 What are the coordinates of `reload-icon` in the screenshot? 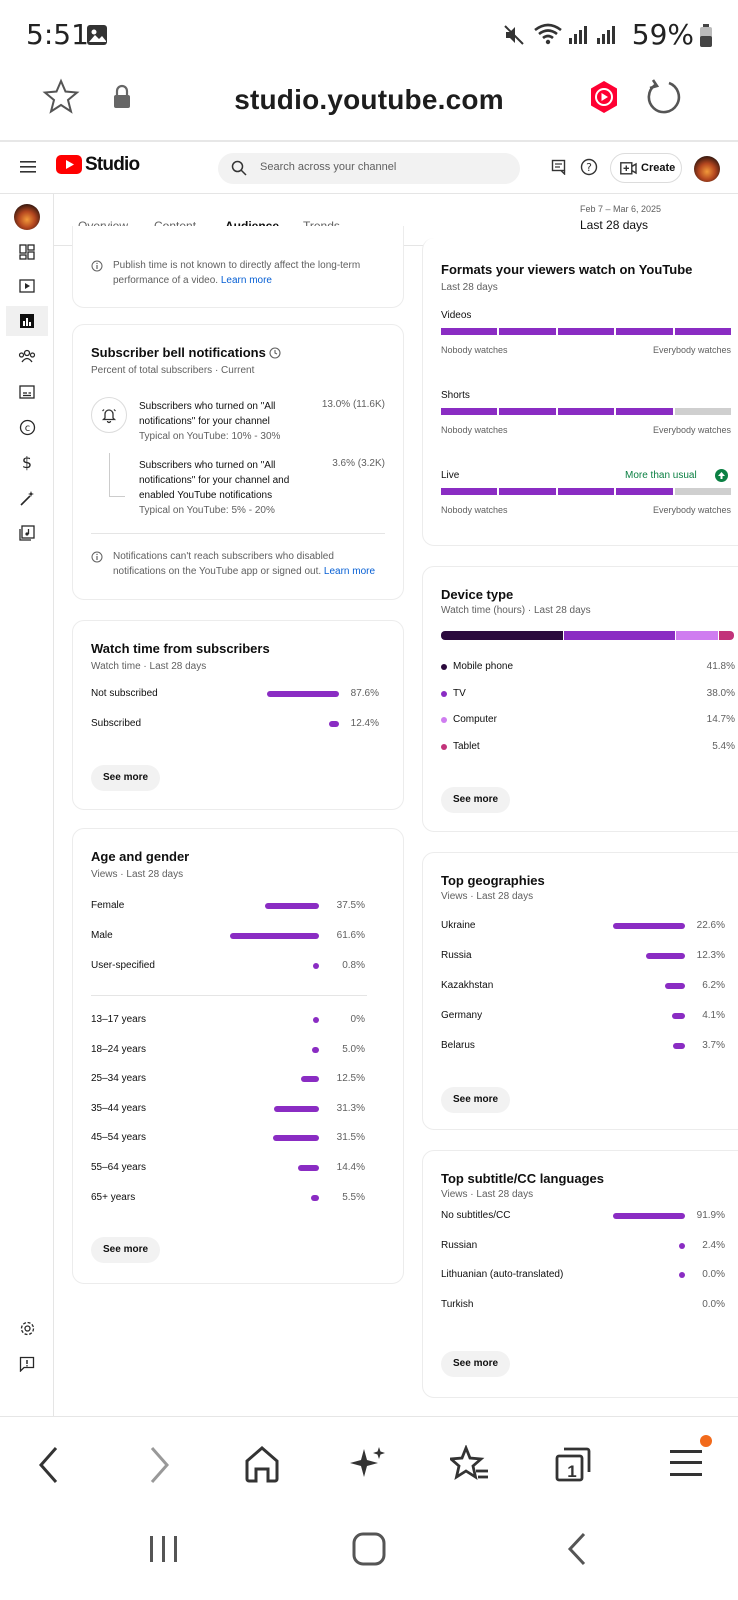 It's located at (663, 99).